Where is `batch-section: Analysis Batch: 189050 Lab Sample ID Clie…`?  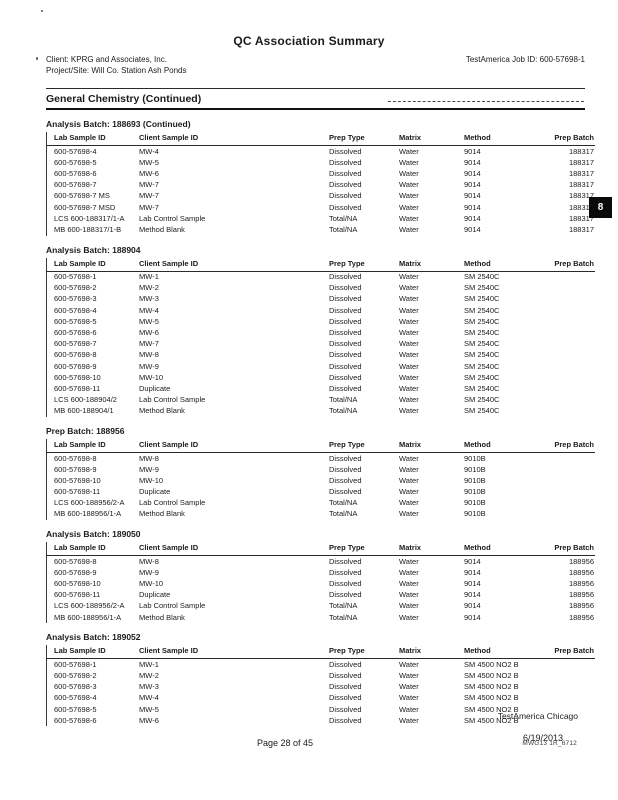 batch-section: Analysis Batch: 189050 Lab Sample ID Clie… is located at coordinates (320, 576).